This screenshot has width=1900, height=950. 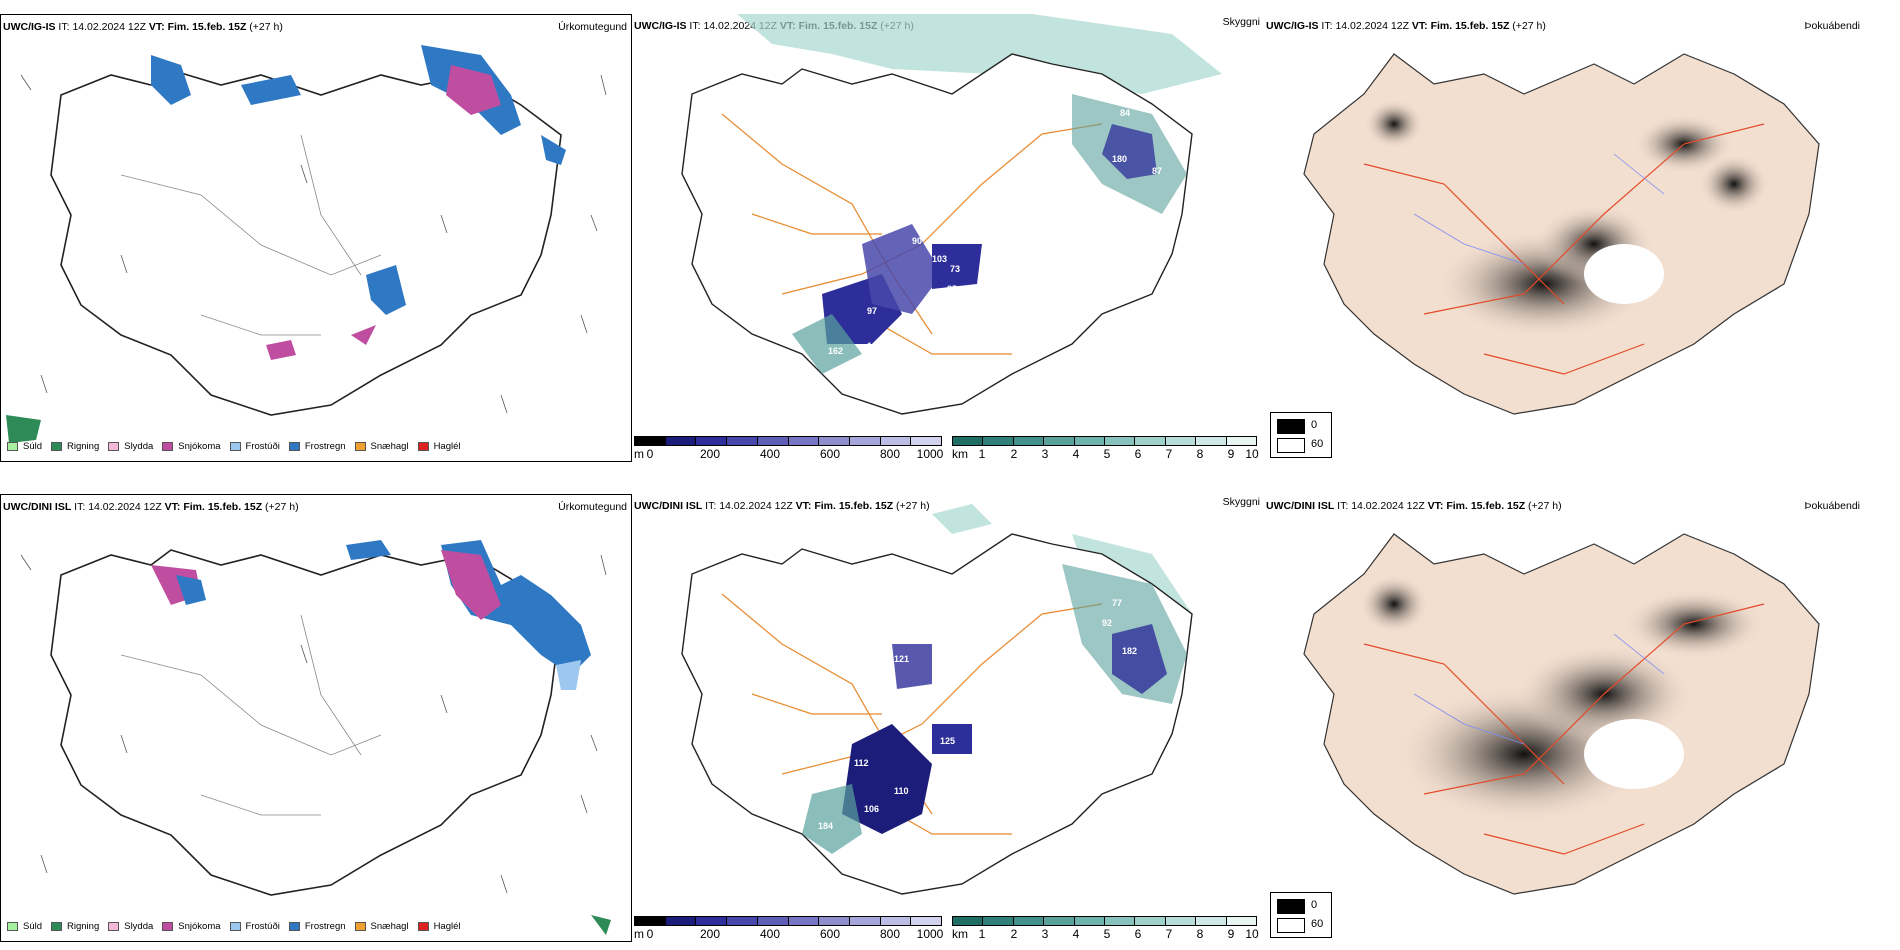 What do you see at coordinates (1107, 623) in the screenshot?
I see `vis-label: 92` at bounding box center [1107, 623].